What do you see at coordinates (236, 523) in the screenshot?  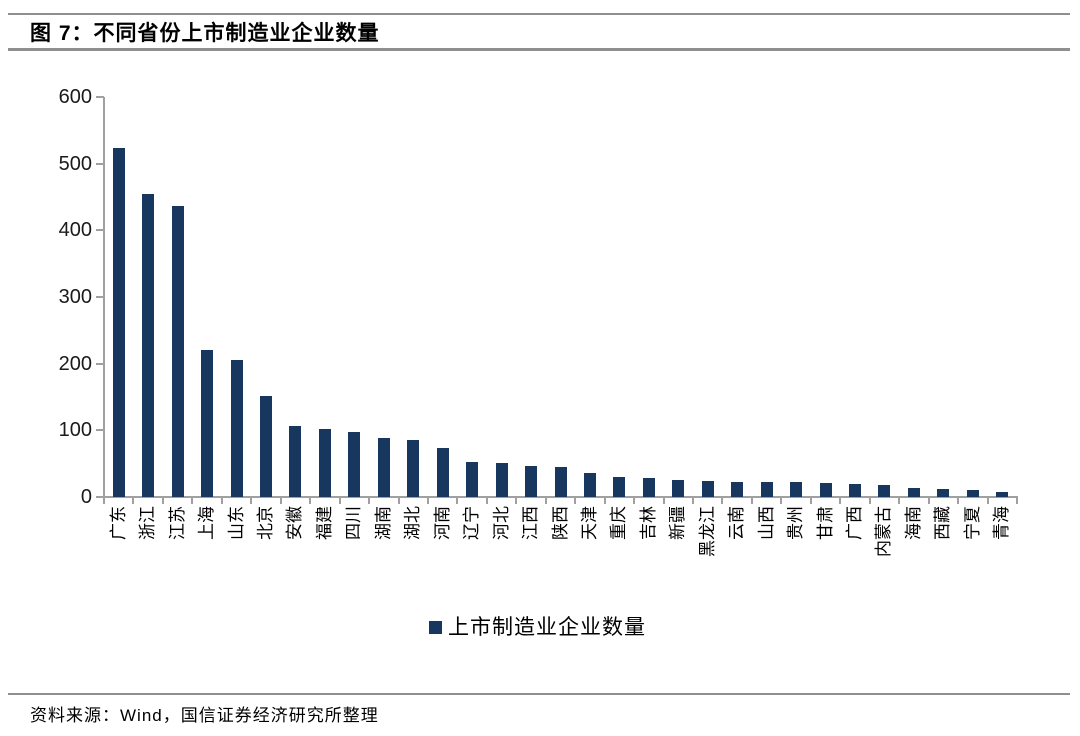 I see `category-label: 山东` at bounding box center [236, 523].